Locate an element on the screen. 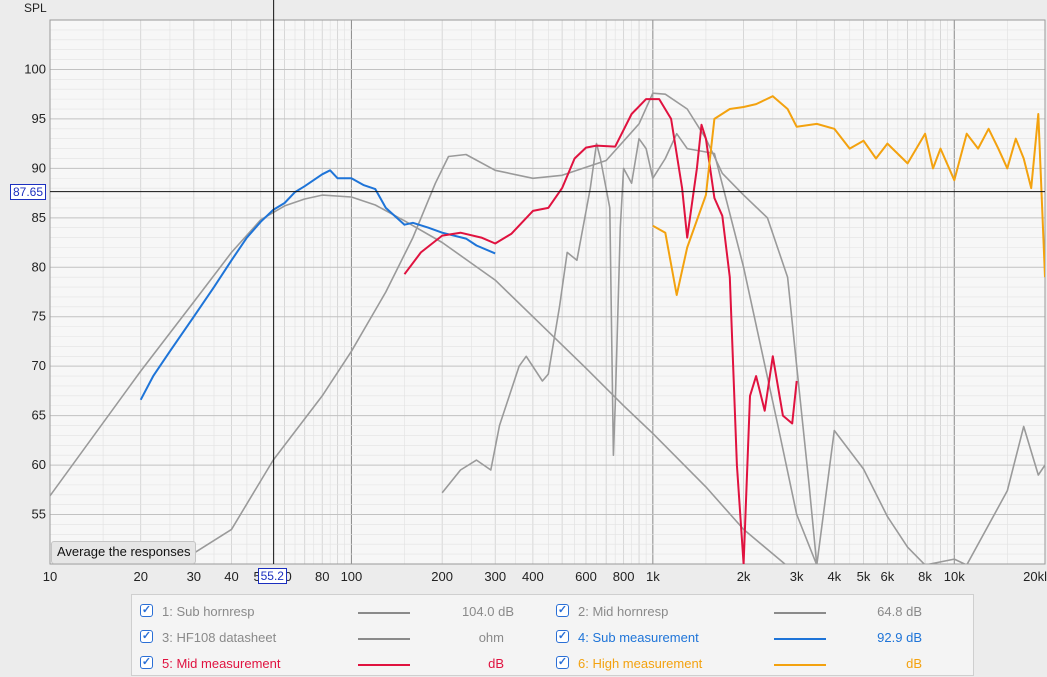  y-tick-label: 55 is located at coordinates (39, 514).